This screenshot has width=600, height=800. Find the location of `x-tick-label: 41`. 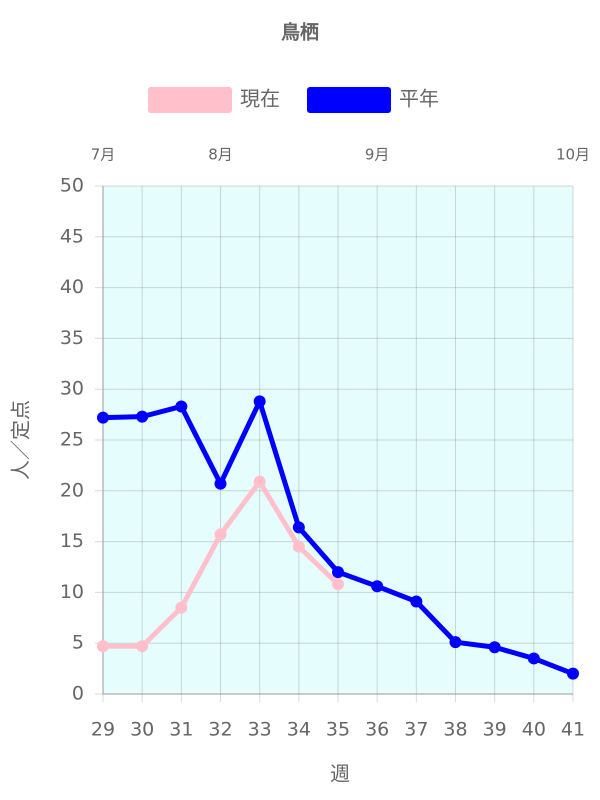

x-tick-label: 41 is located at coordinates (573, 730).